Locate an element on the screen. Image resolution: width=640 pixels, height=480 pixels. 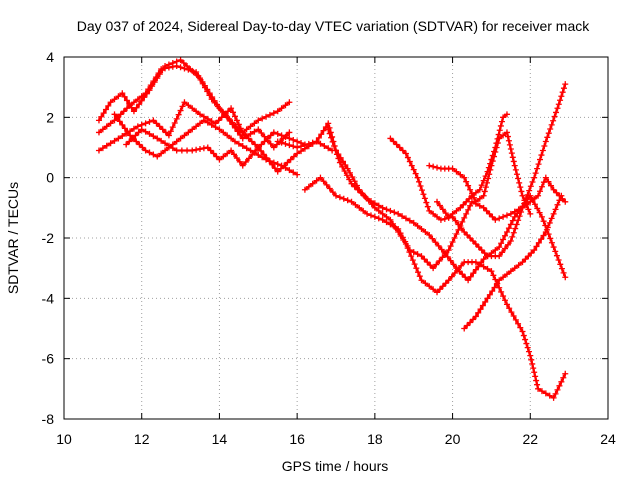
y-tick-labels: -8 -6 -4 -2 0 2 4 is located at coordinates (48, 238).